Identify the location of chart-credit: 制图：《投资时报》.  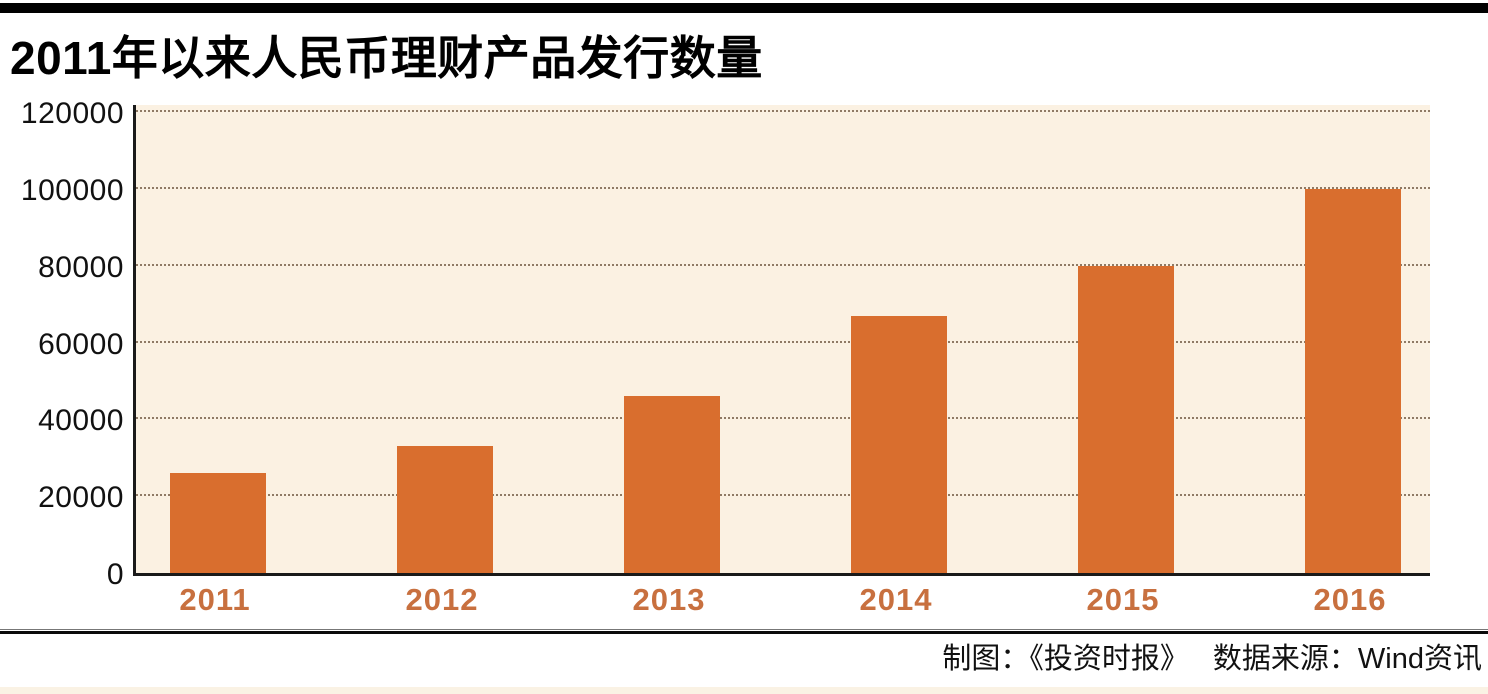
(1065, 659).